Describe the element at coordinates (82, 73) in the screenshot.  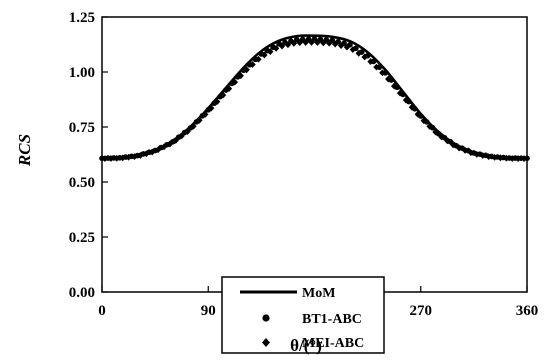
I see `y-tick-label: 1.00` at that location.